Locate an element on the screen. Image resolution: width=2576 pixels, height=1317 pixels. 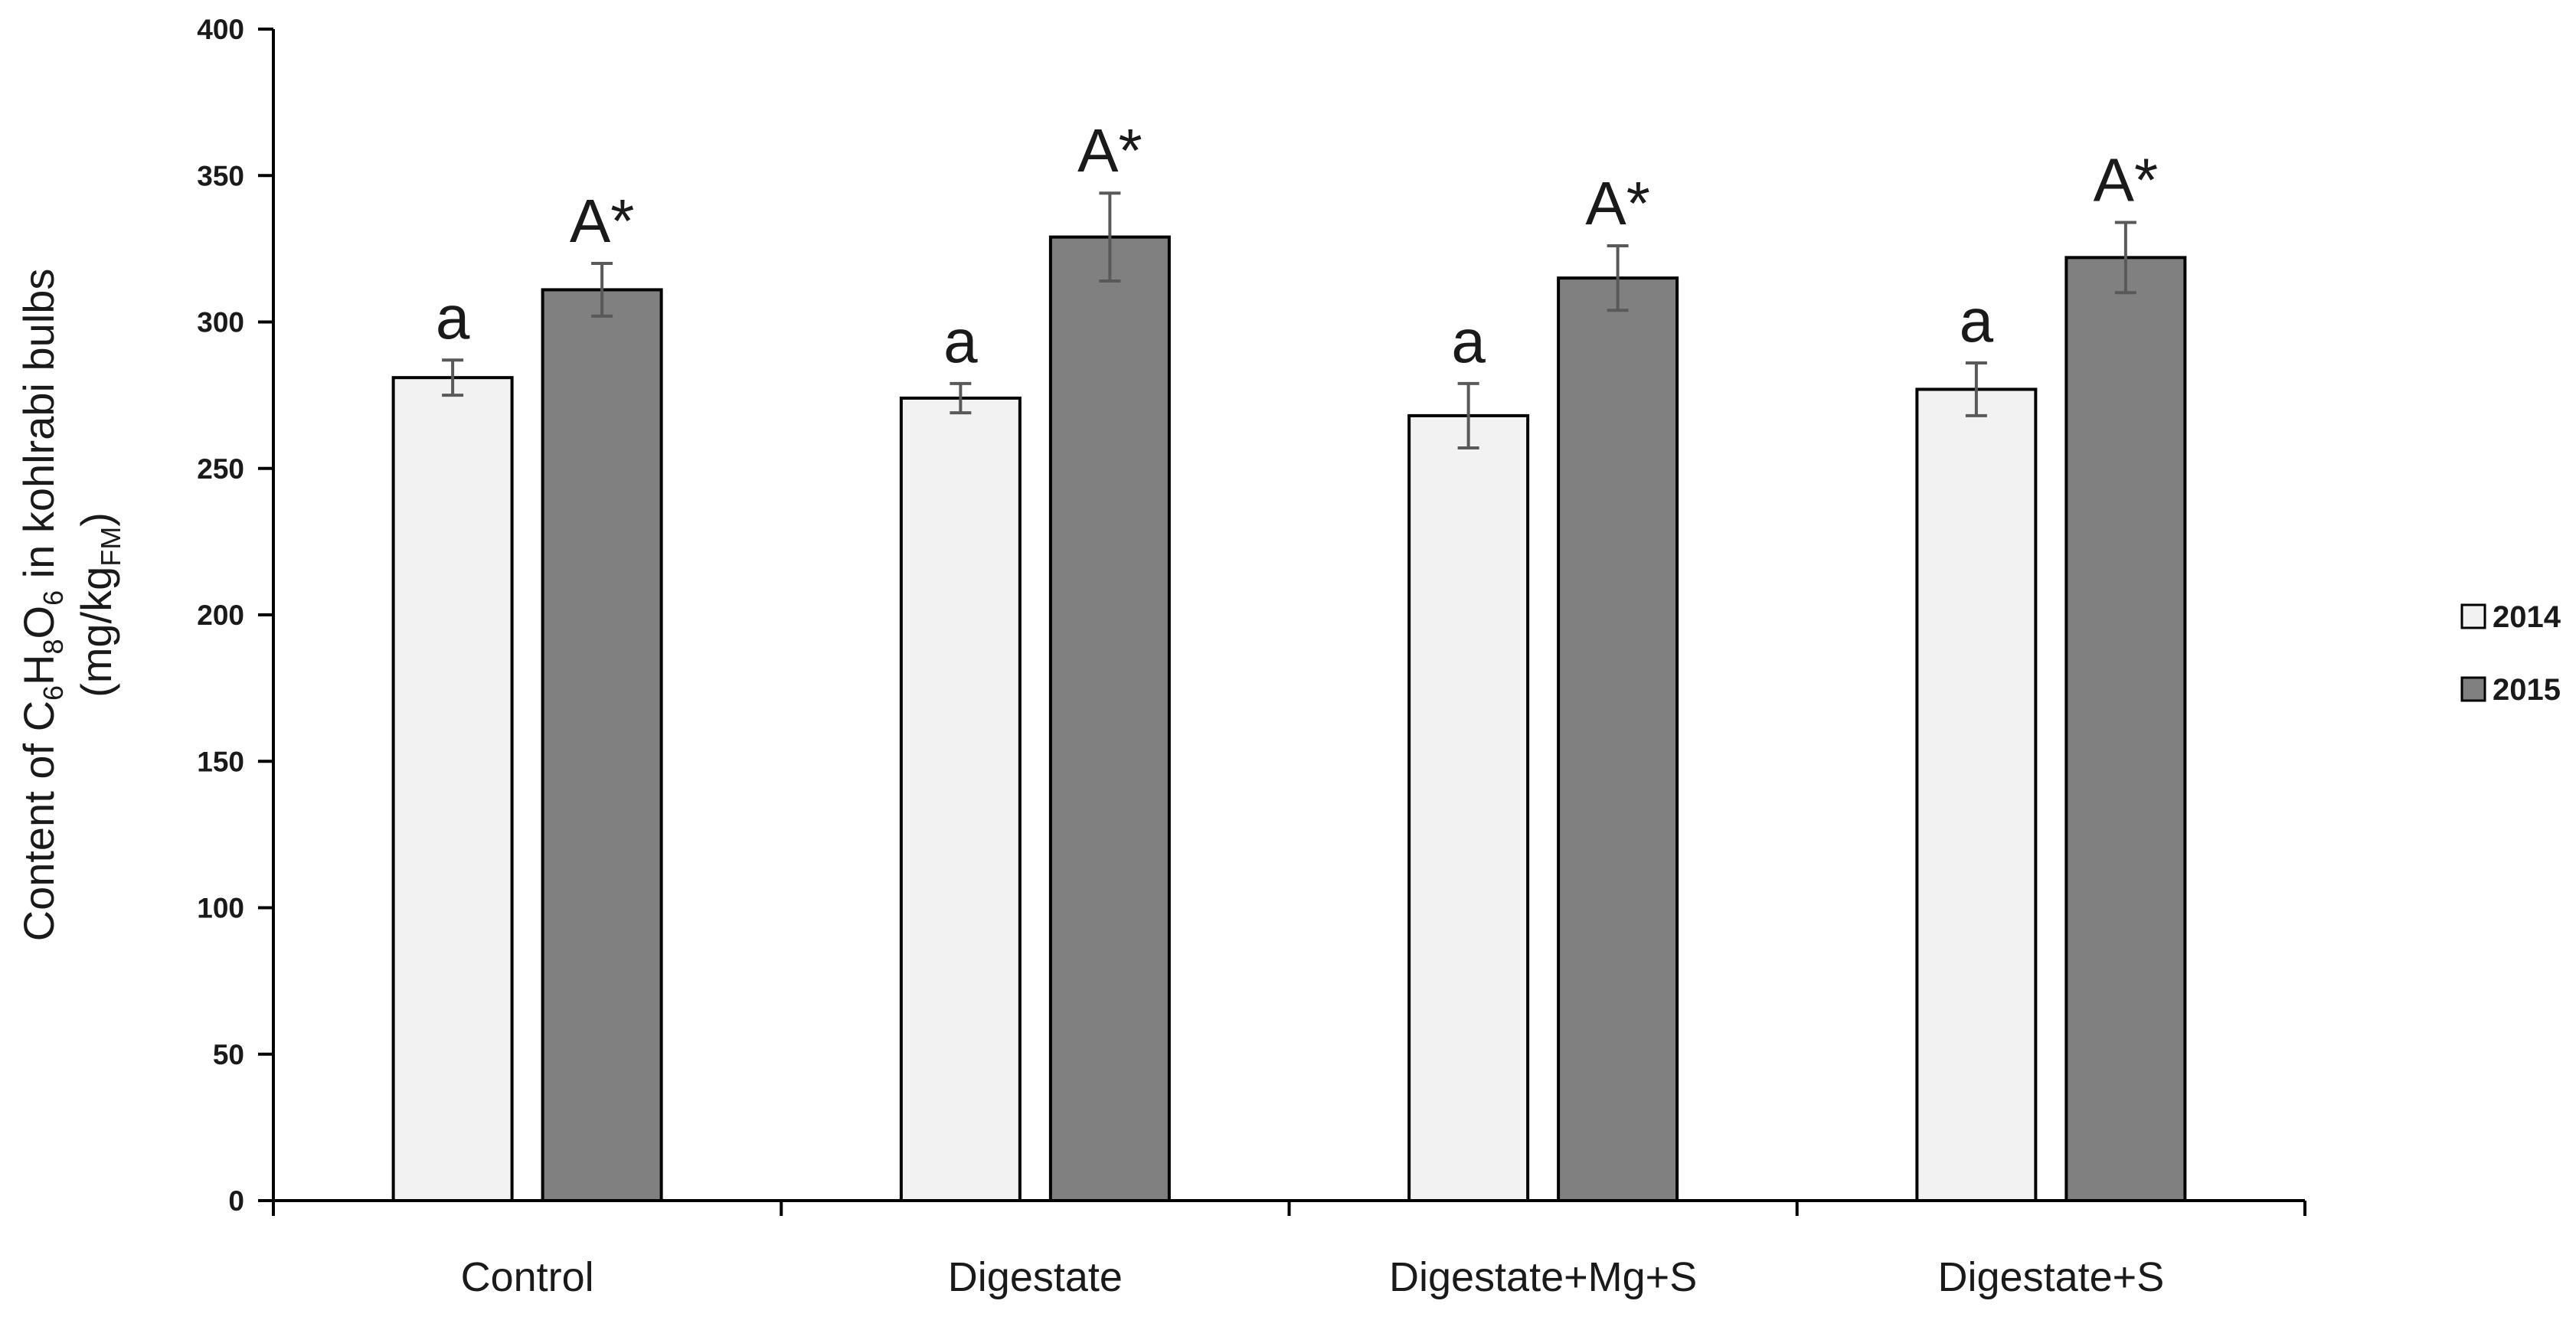
y-tick-label: 0 is located at coordinates (236, 1201).